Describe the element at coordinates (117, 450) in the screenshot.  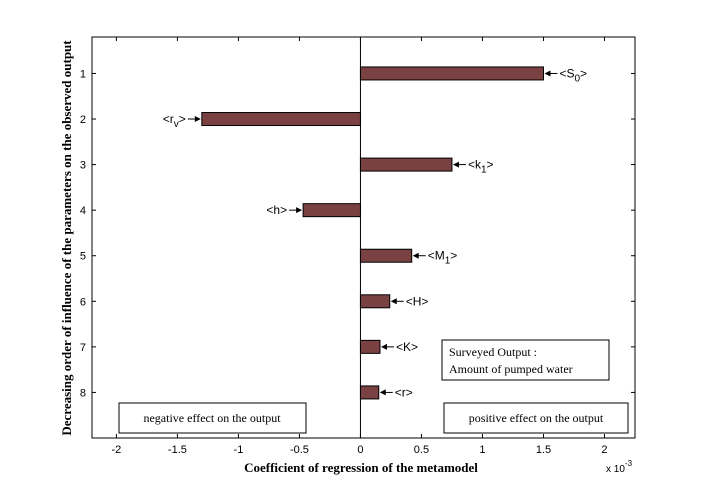
I see `x-tick-label: -2` at that location.